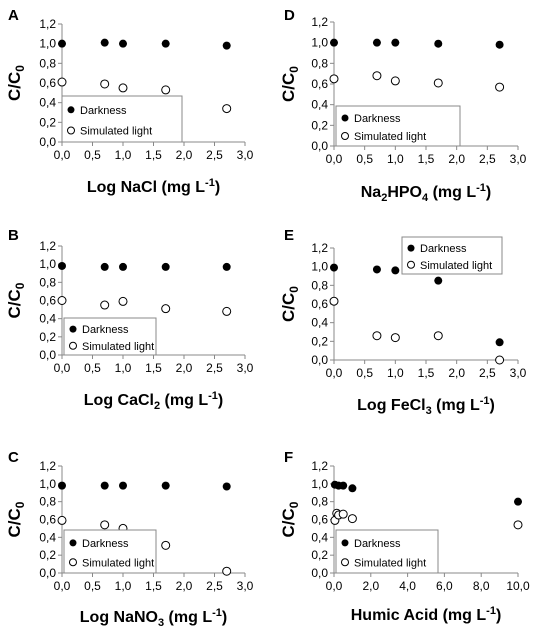 Image resolution: width=550 pixels, height=633 pixels. I want to click on x-tick-label: 6,0, so click(444, 586).